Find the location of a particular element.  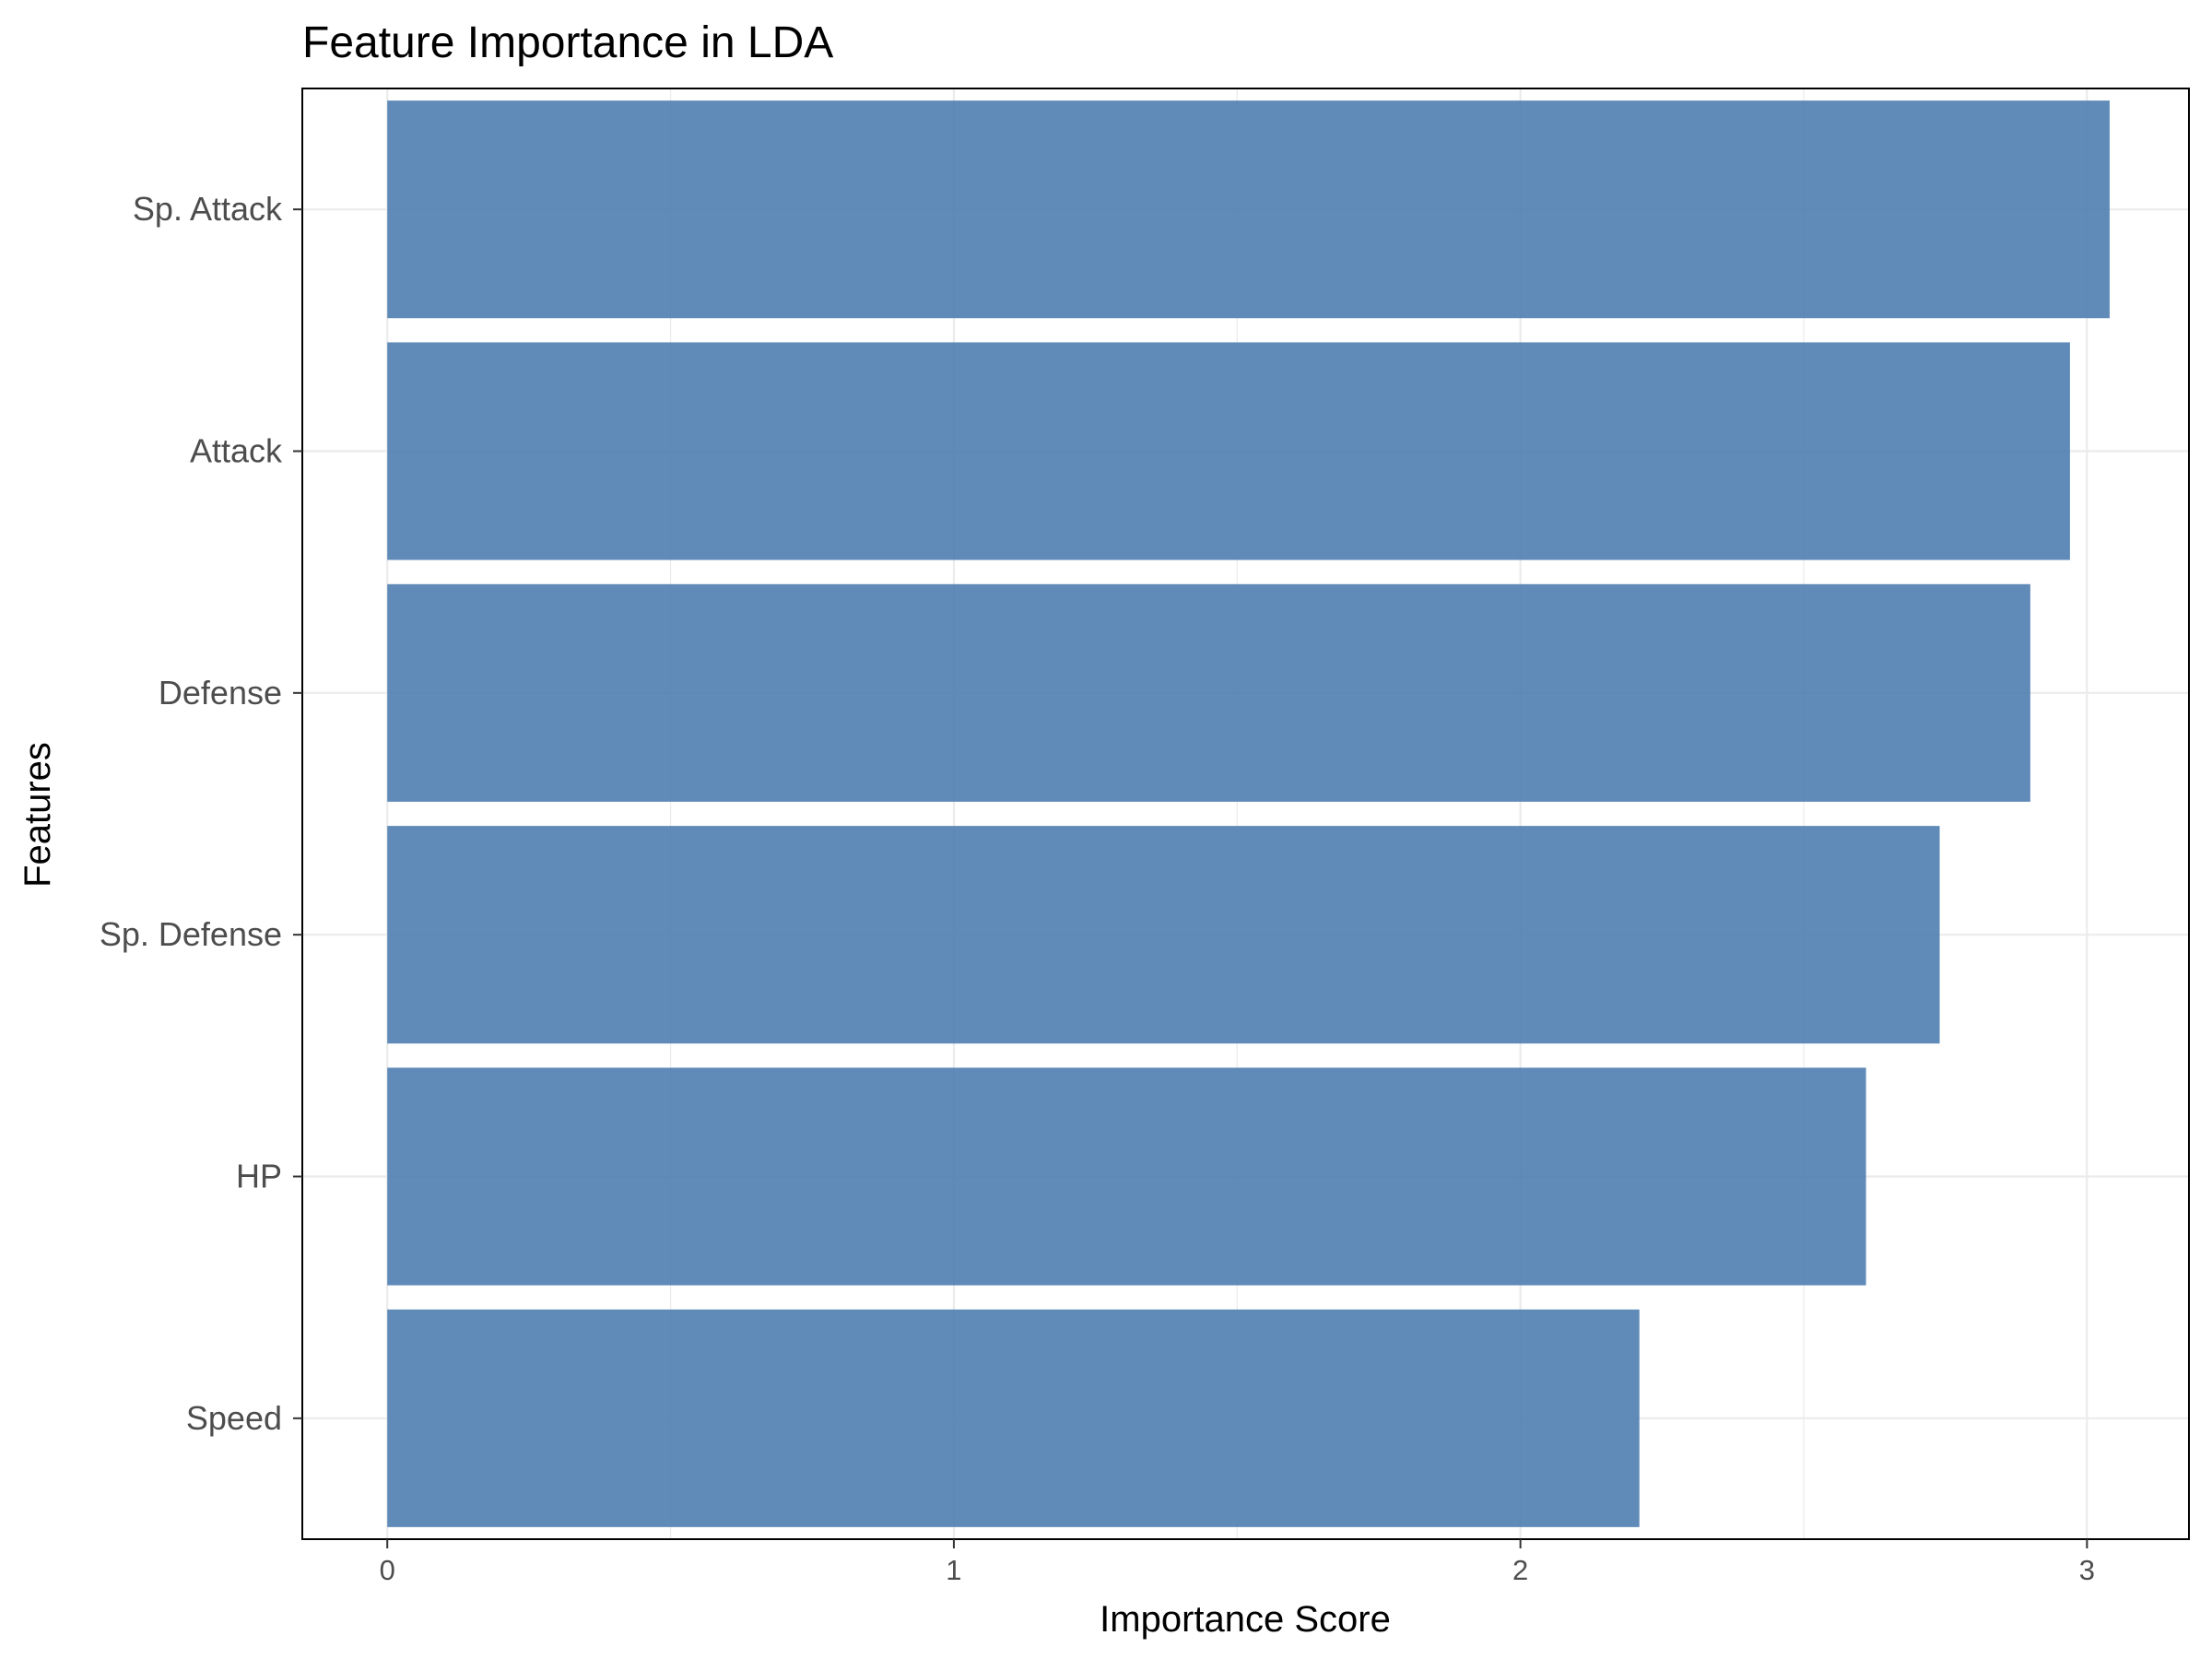

y-axis-title: Features is located at coordinates (38, 815).